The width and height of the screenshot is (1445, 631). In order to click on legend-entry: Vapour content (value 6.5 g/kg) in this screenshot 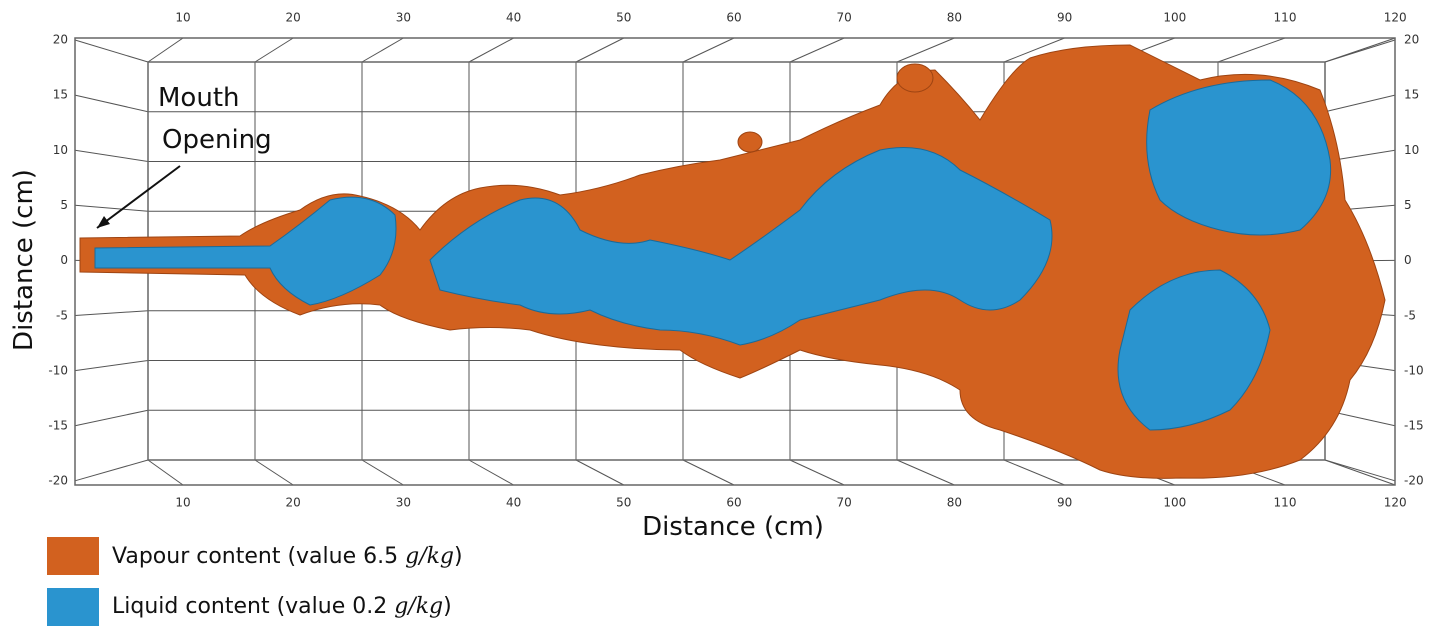, I will do `click(287, 556)`.